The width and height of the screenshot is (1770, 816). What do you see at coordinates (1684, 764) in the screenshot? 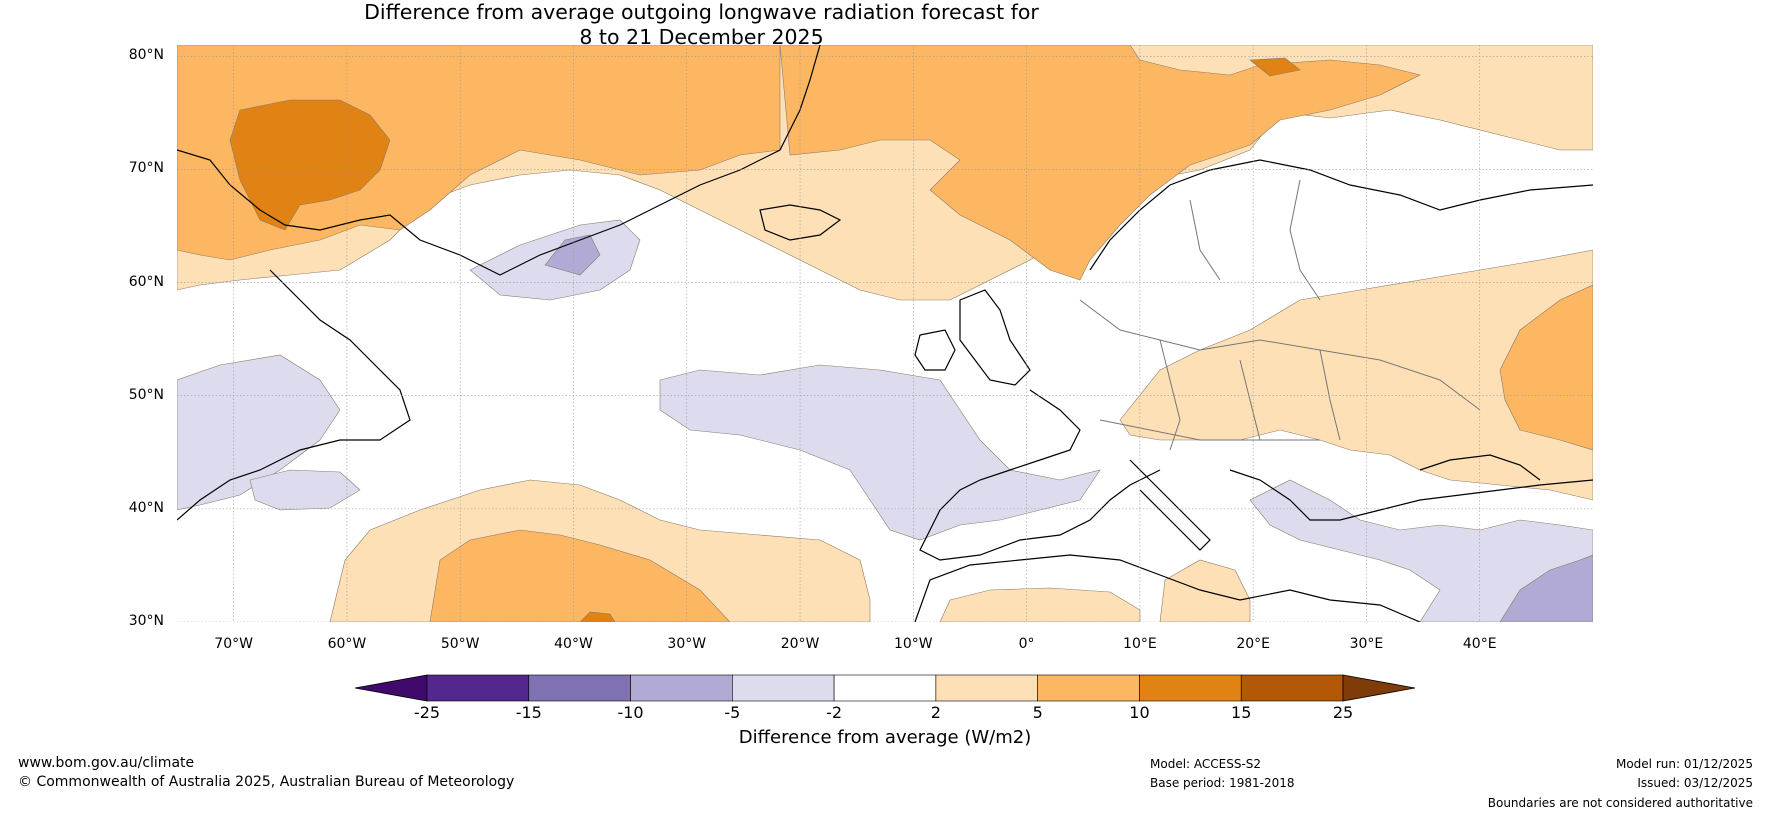
I see `footer-model-run: Model run: 01/12/2025` at bounding box center [1684, 764].